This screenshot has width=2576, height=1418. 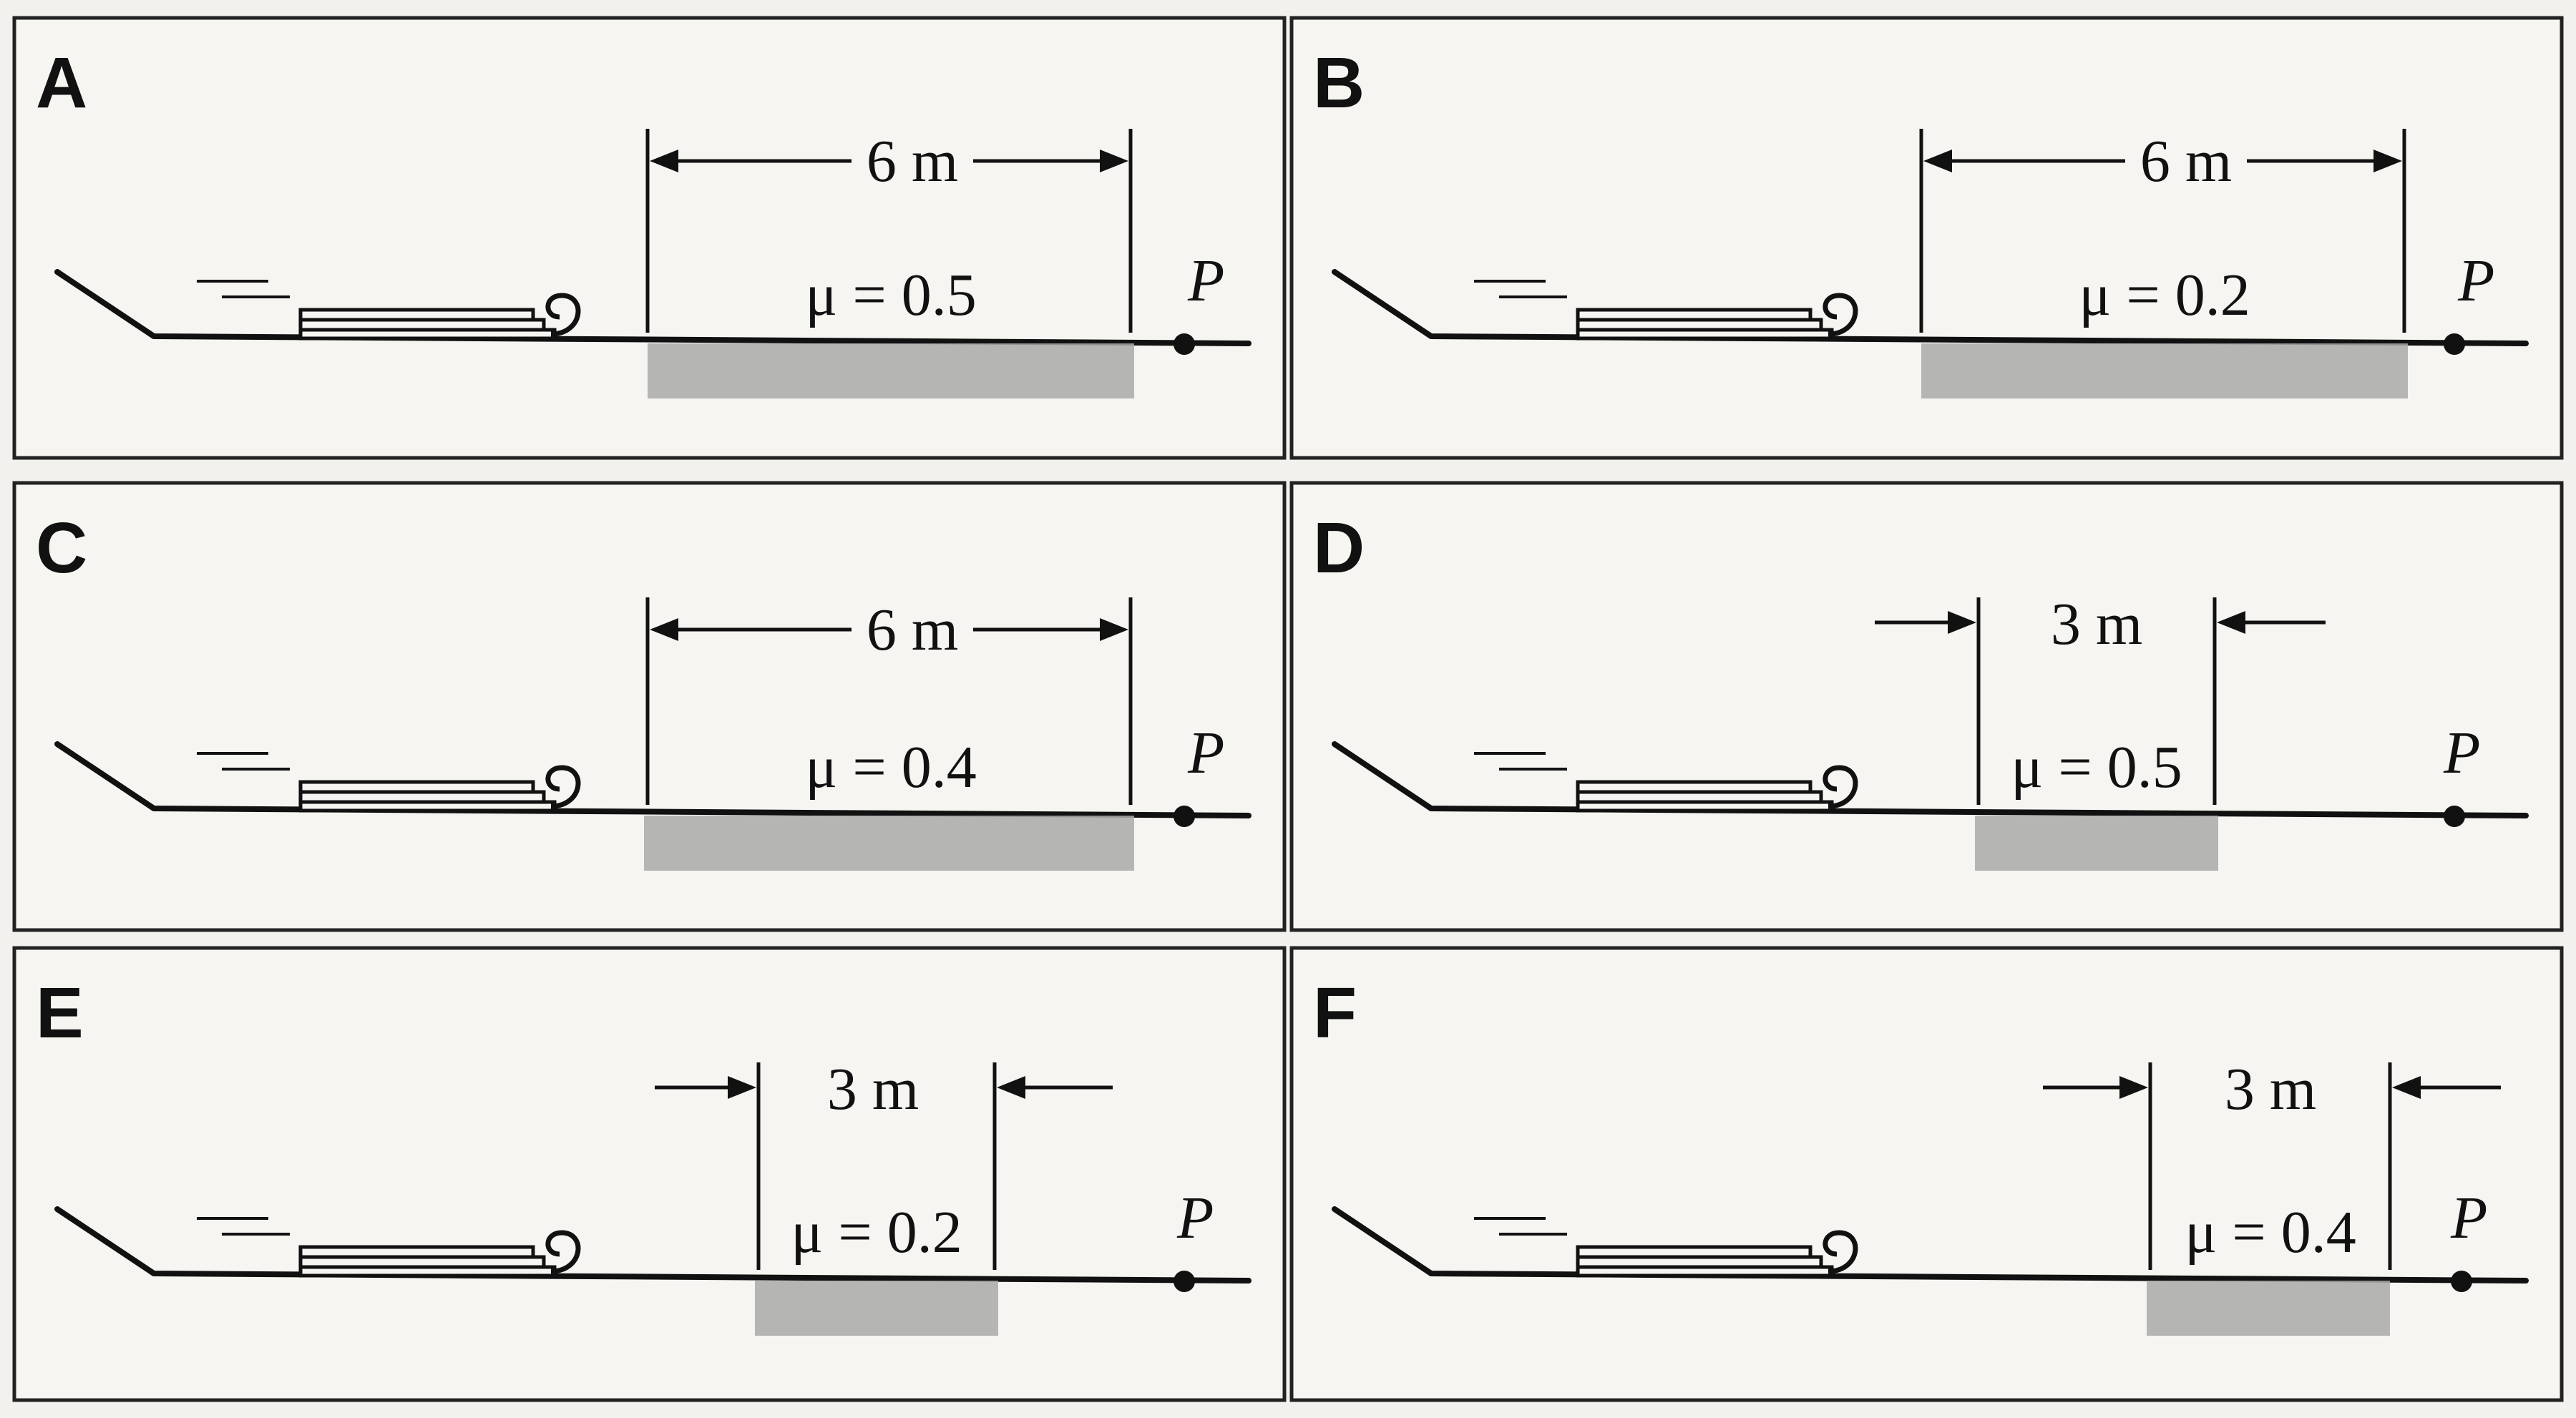 I want to click on panel-letter: C, so click(x=61, y=548).